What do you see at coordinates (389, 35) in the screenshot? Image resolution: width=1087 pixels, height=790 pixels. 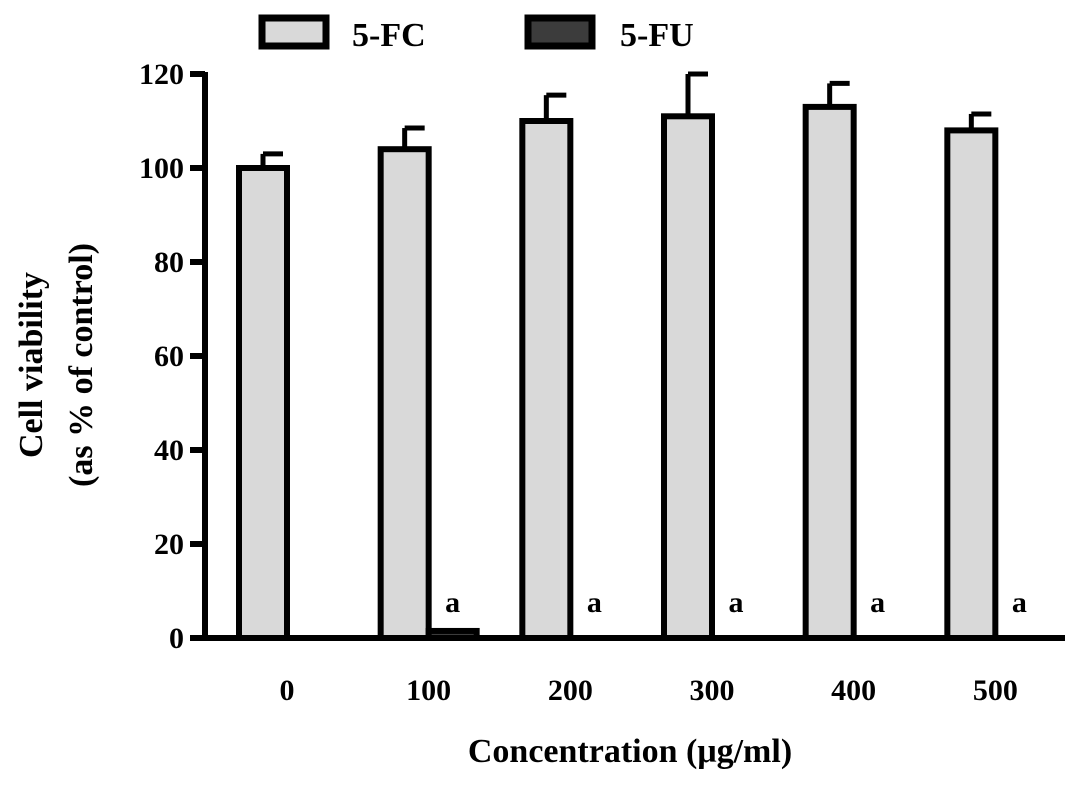 I see `legend-label-5fc: 5-FC` at bounding box center [389, 35].